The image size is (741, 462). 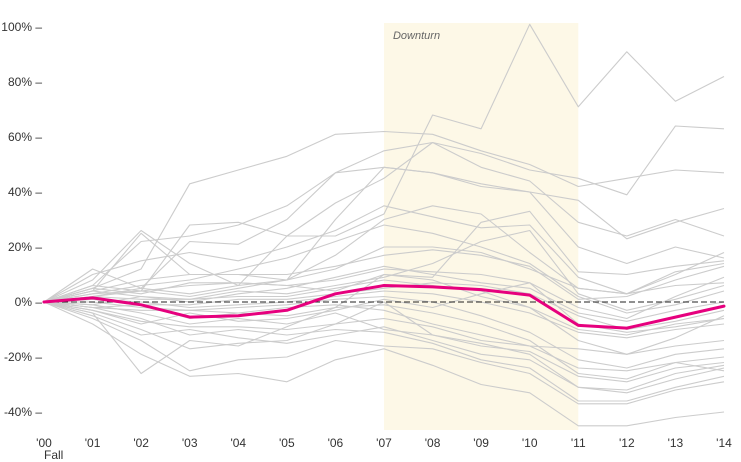 I want to click on x-tick-label: '06, so click(x=336, y=443).